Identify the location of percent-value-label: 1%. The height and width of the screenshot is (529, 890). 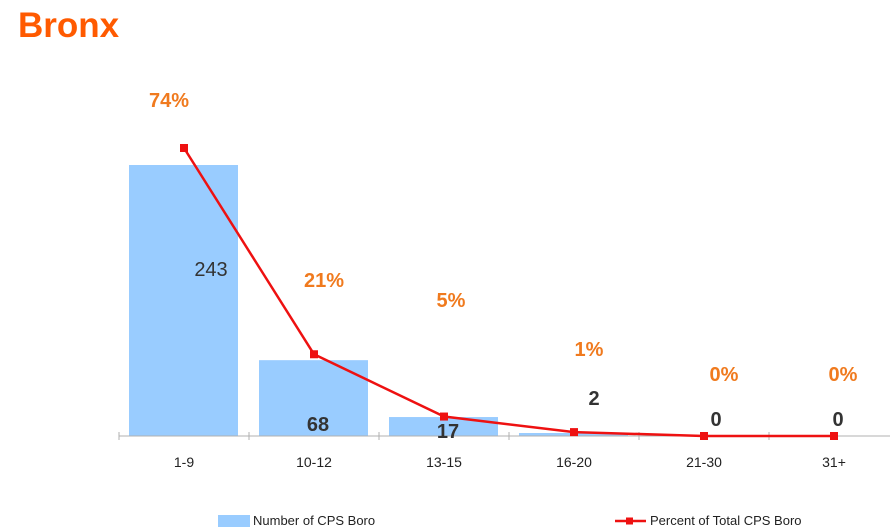
(589, 350).